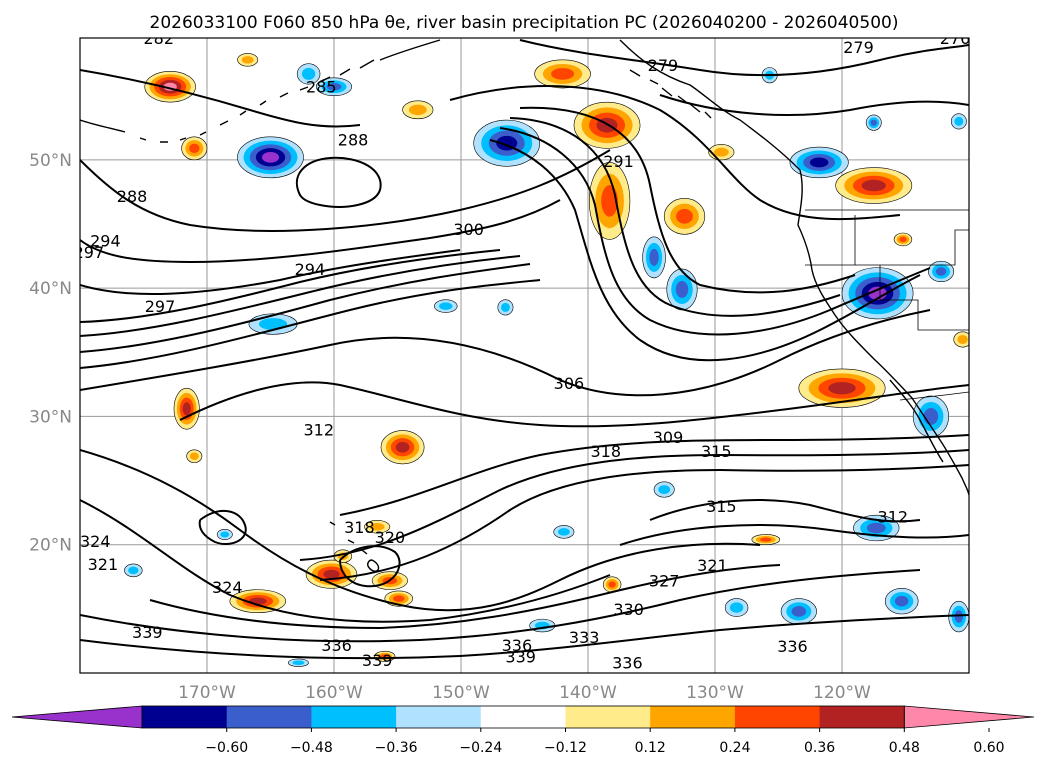  Describe the element at coordinates (95, 541) in the screenshot. I see `contour-label: 324` at that location.